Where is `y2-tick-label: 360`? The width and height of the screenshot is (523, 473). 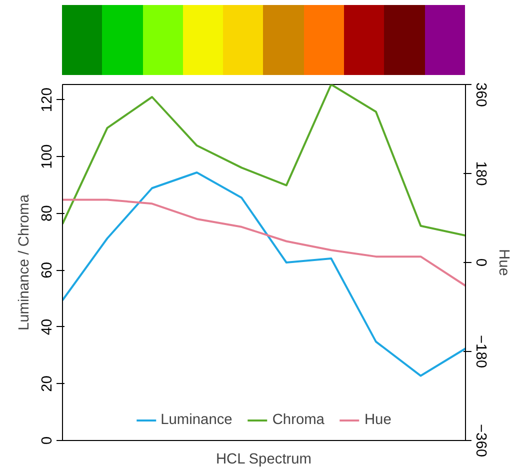 y2-tick-label: 360 is located at coordinates (480, 94).